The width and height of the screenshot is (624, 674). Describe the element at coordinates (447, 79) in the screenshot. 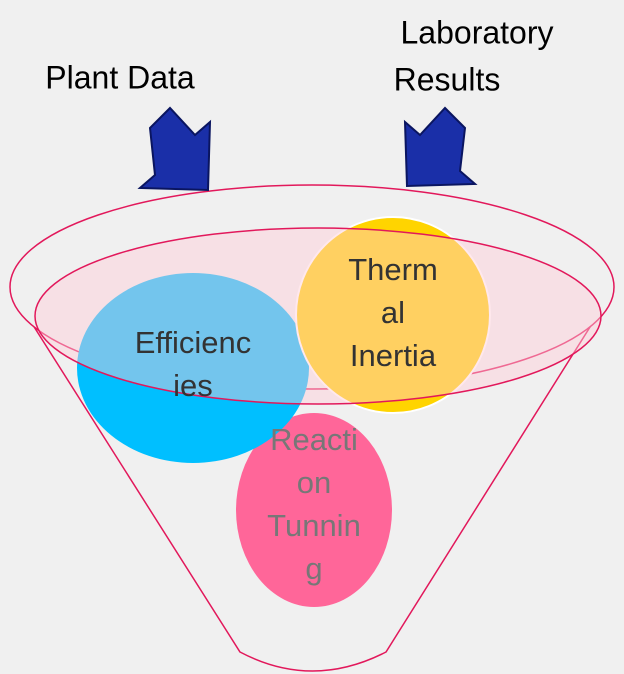

I see `input-label: Results` at that location.